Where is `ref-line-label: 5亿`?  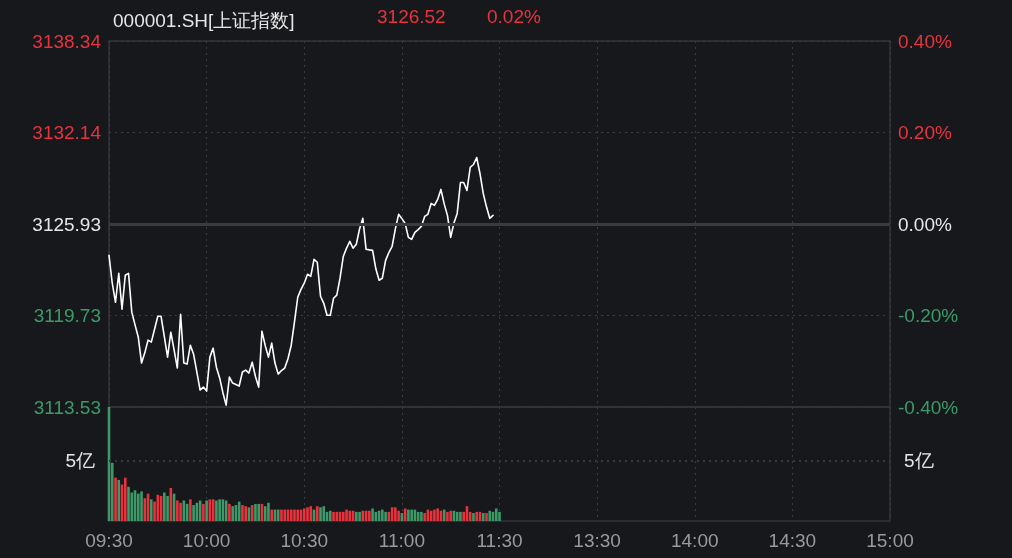 ref-line-label: 5亿 is located at coordinates (80, 461).